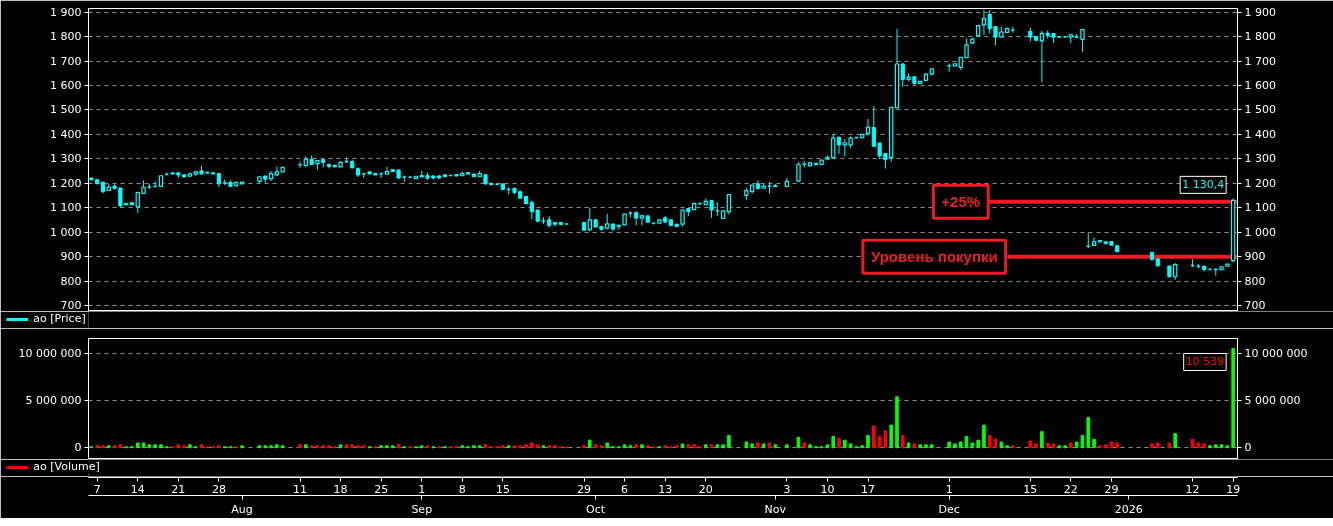 The width and height of the screenshot is (1333, 526). Describe the element at coordinates (665, 489) in the screenshot. I see `x-tick-label: 13` at that location.